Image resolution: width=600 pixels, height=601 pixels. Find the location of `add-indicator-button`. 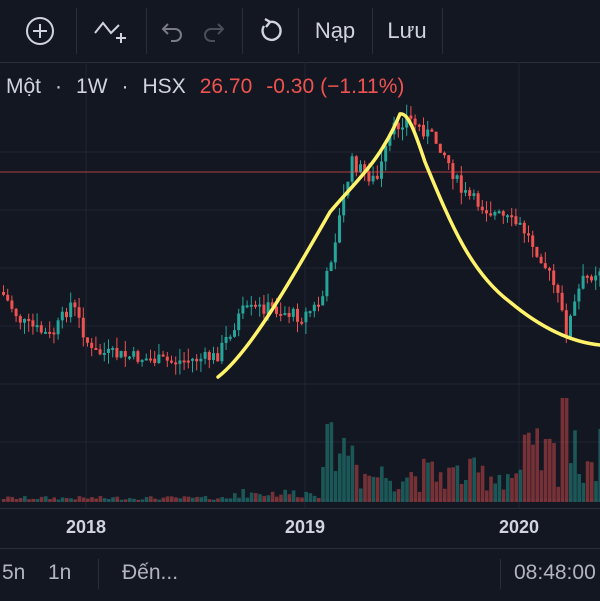

add-indicator-button is located at coordinates (40, 31).